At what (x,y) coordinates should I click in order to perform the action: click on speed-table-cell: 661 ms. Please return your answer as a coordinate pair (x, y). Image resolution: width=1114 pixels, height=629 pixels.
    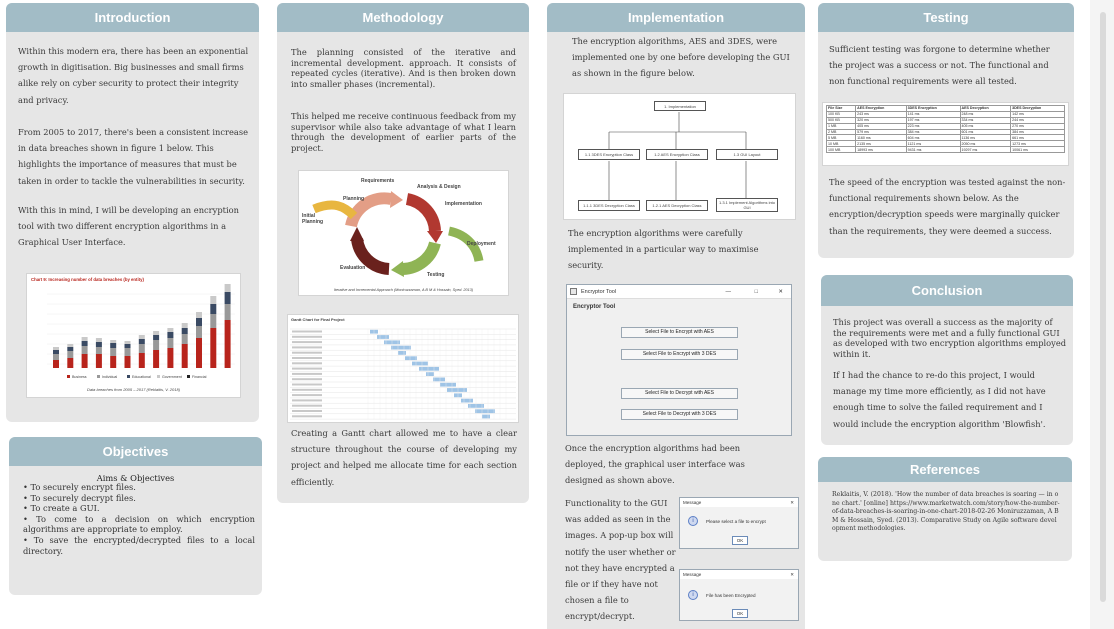
    Looking at the image, I should click on (1037, 138).